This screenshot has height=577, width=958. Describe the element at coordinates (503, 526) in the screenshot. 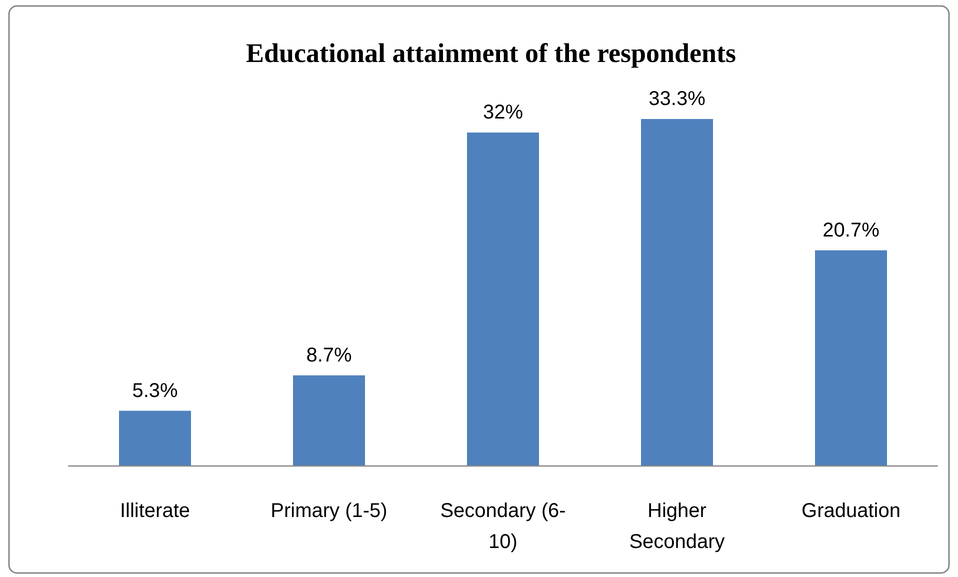

I see `x-tick-label: Secondary (6-10)` at that location.